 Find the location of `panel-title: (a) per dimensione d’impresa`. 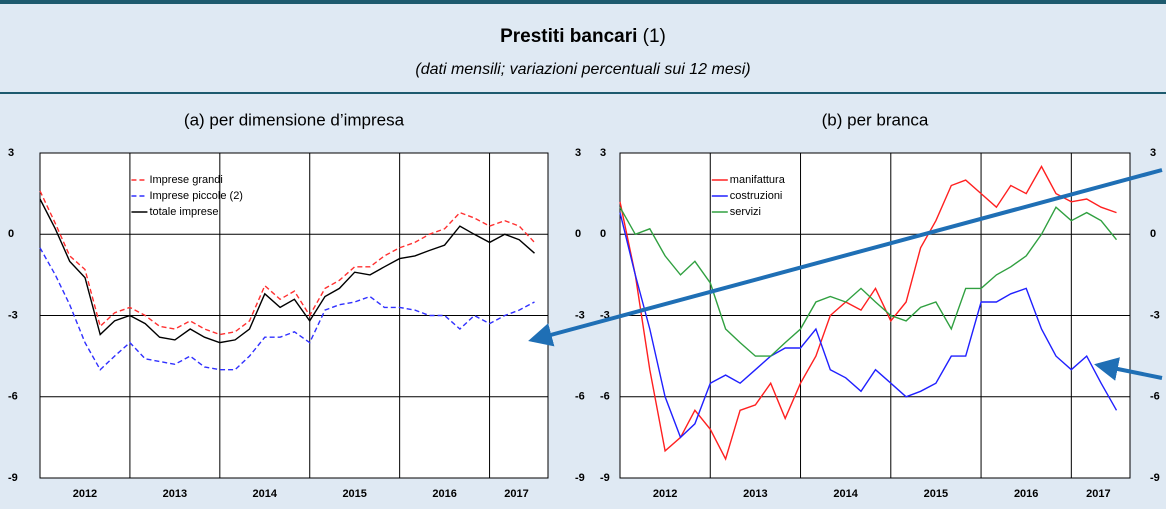

panel-title: (a) per dimensione d’impresa is located at coordinates (294, 119).